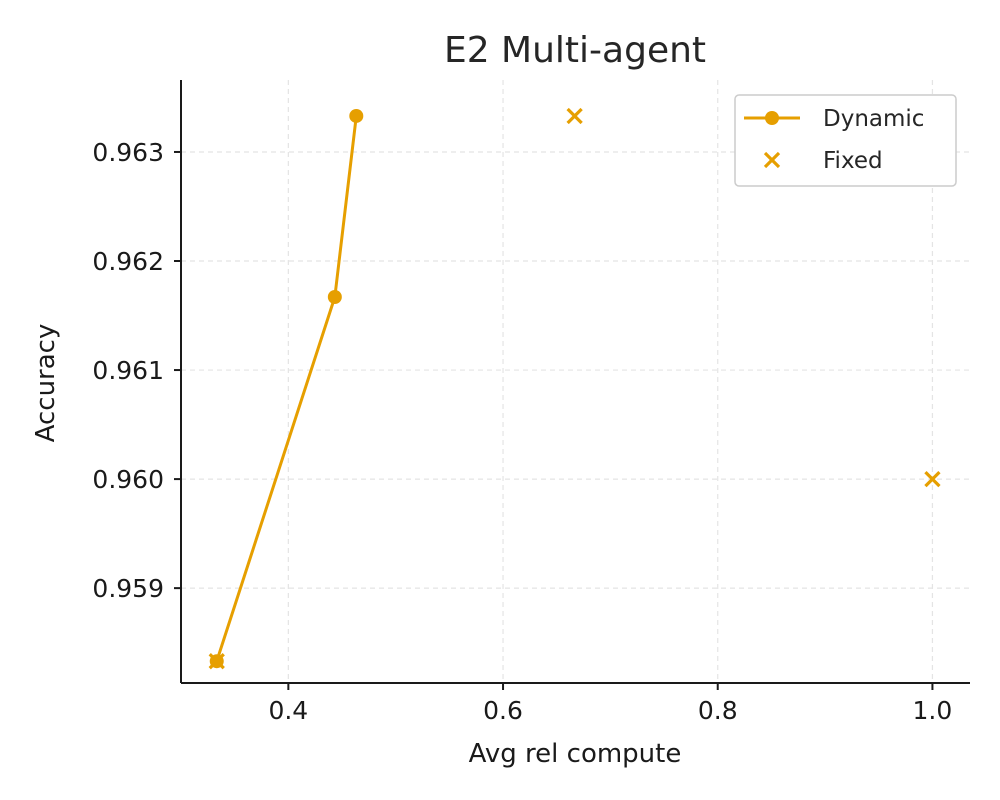 This screenshot has width=1000, height=800. What do you see at coordinates (128, 479) in the screenshot?
I see `y-tick-label: 0.960` at bounding box center [128, 479].